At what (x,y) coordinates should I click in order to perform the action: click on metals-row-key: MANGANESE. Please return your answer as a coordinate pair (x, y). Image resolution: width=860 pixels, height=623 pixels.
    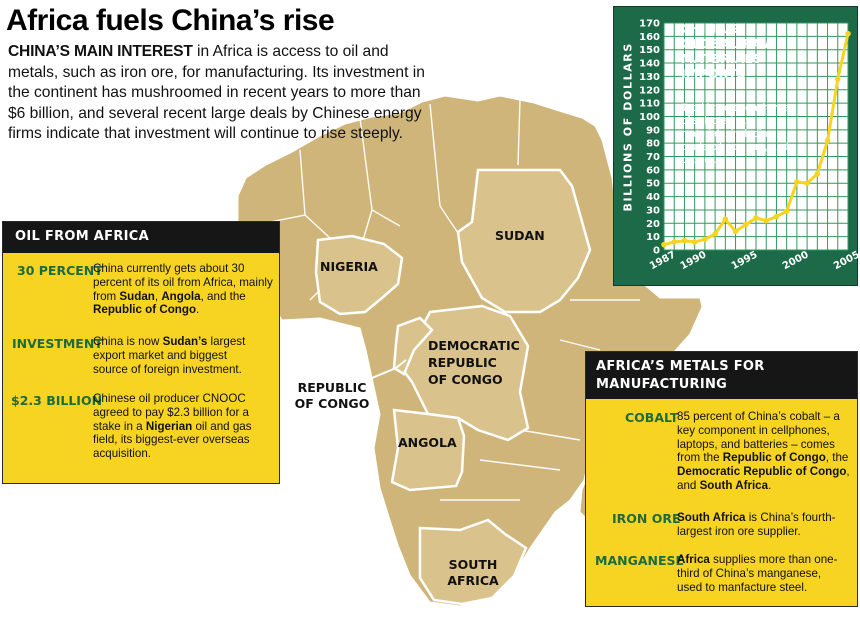
    Looking at the image, I should click on (640, 560).